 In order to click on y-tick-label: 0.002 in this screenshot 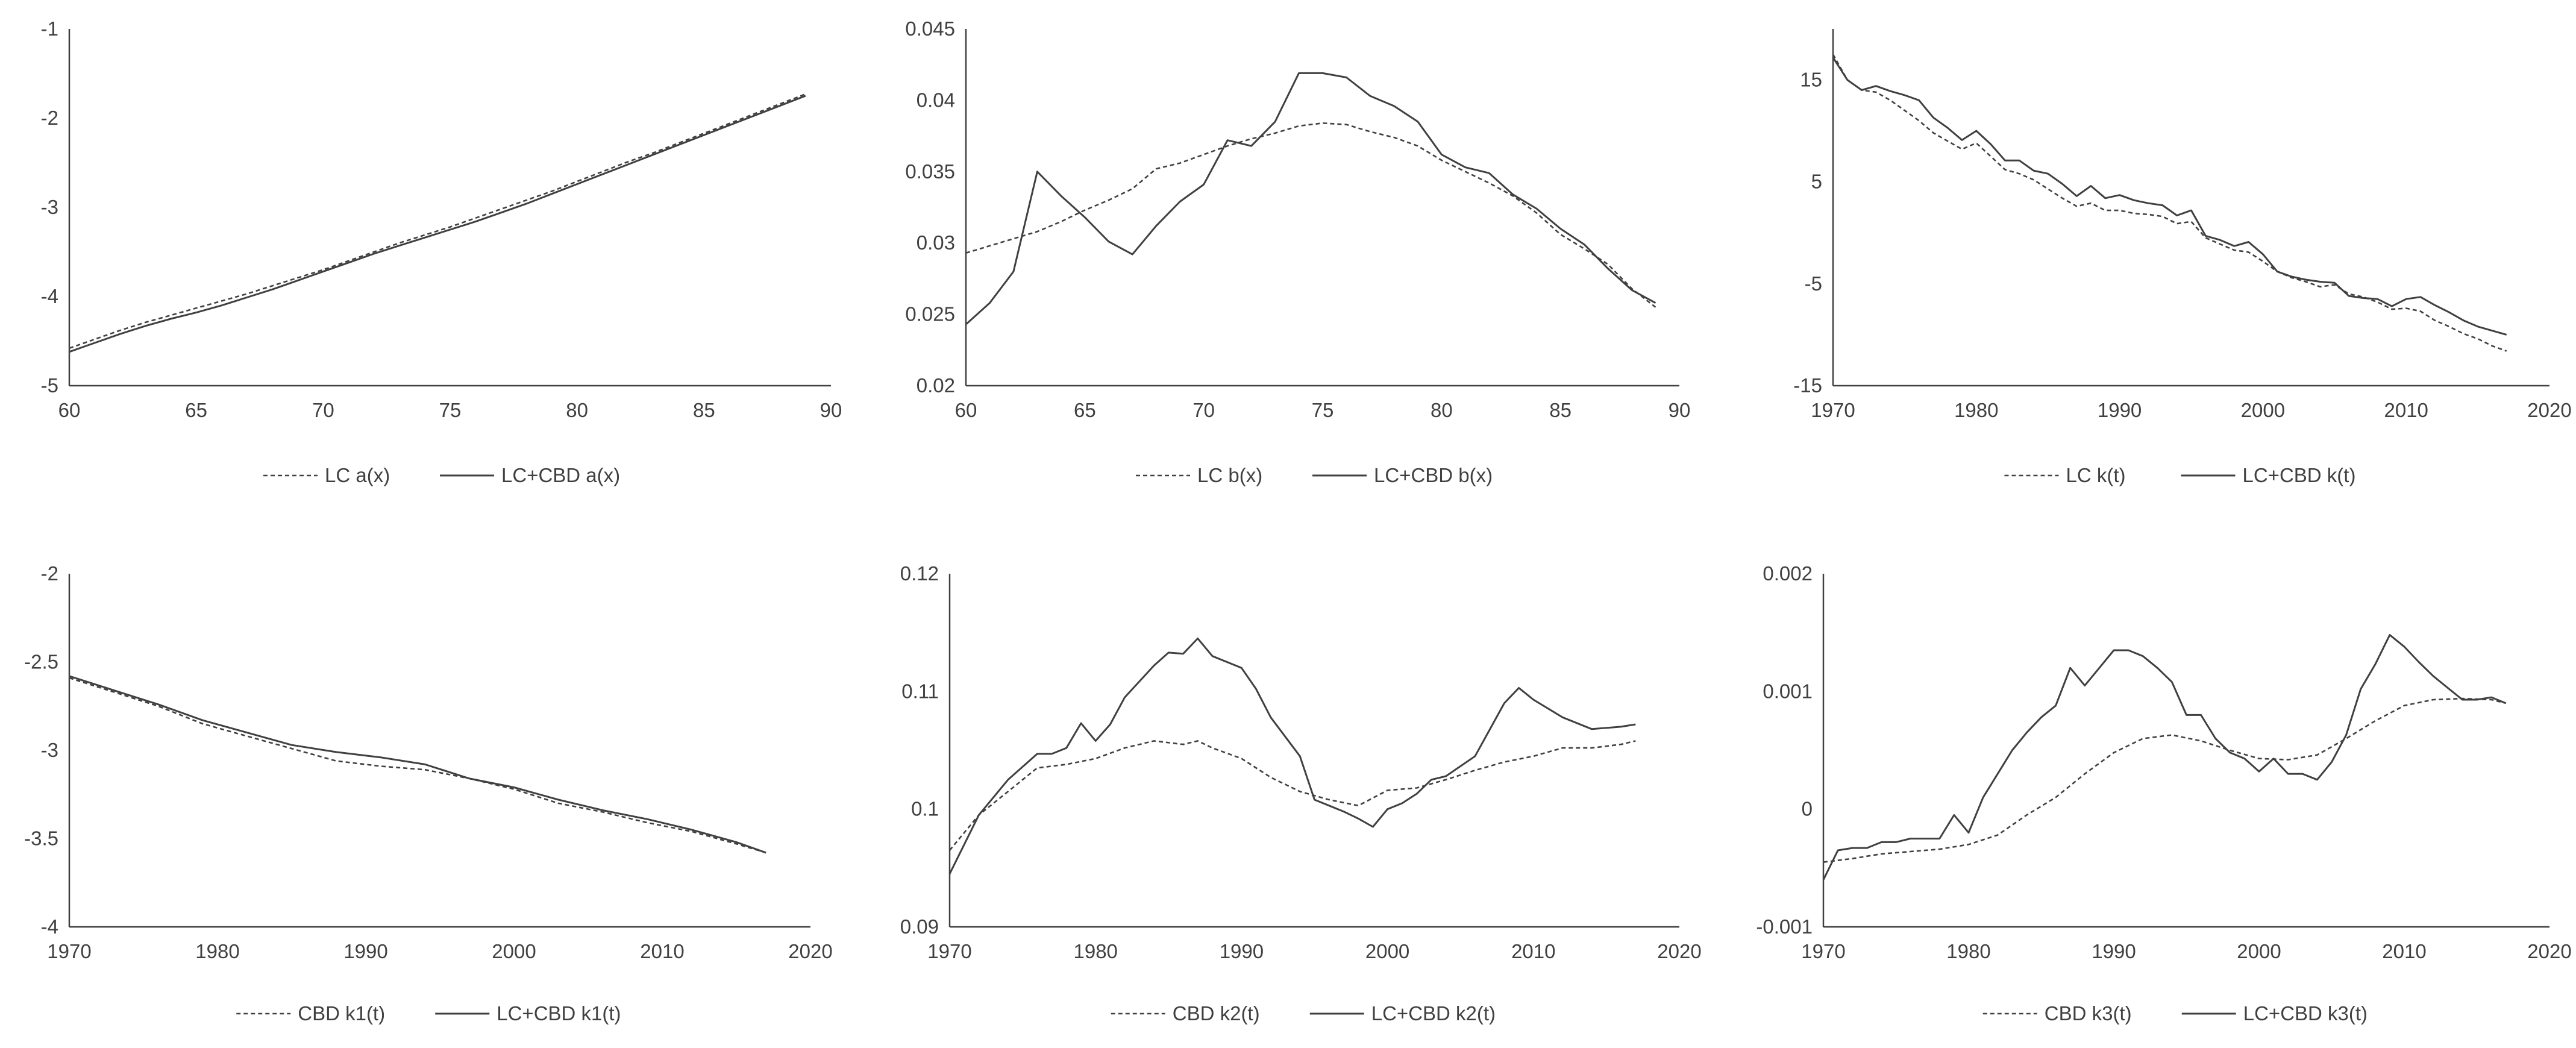, I will do `click(1788, 574)`.